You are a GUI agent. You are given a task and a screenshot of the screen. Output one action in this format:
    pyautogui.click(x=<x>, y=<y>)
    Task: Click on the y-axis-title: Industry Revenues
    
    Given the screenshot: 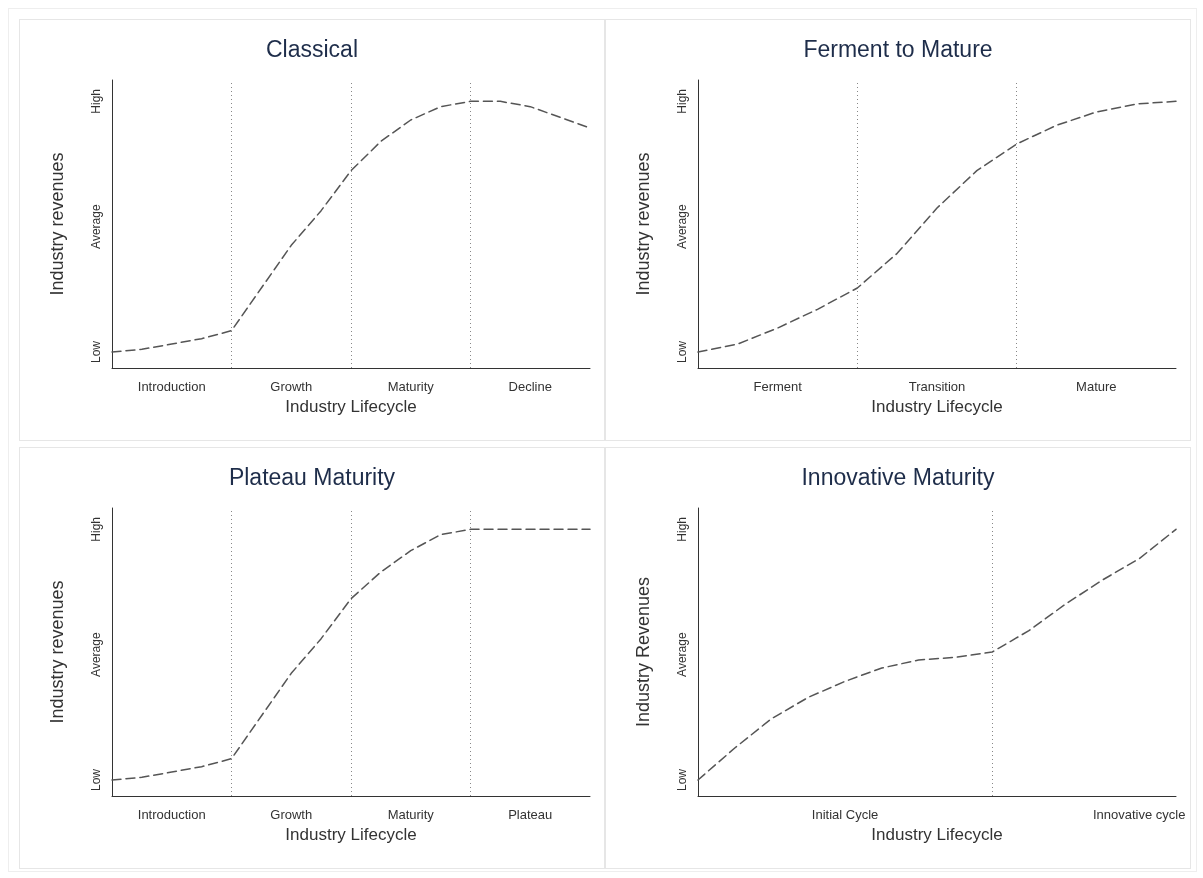 What is the action you would take?
    pyautogui.click(x=643, y=652)
    